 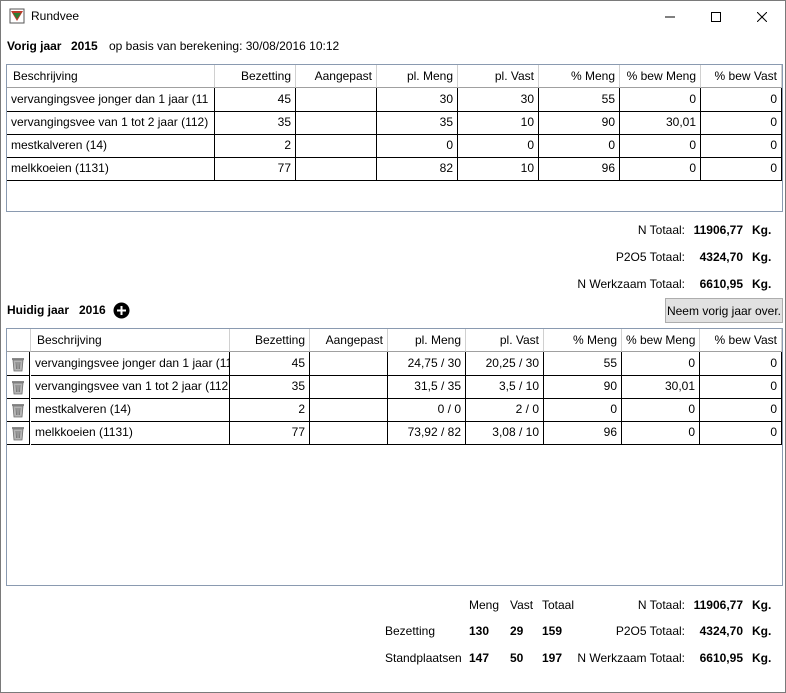 I want to click on cell-pl-vast: 3,5 / 10, so click(x=505, y=387).